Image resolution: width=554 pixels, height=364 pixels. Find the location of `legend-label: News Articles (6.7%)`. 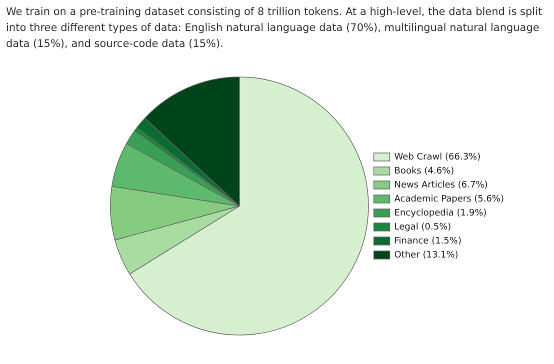

legend-label: News Articles (6.7%) is located at coordinates (441, 185).